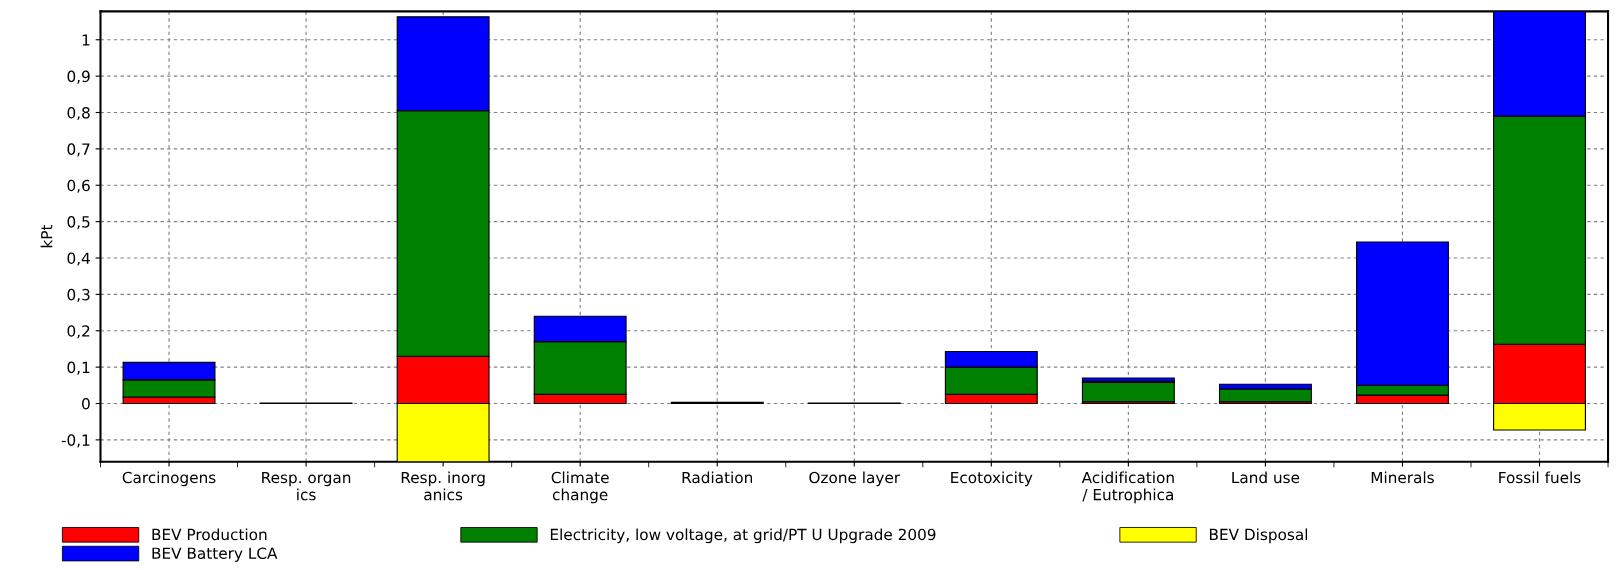 This screenshot has width=1621, height=570. What do you see at coordinates (1402, 477) in the screenshot?
I see `x-tick-label: Minerals` at bounding box center [1402, 477].